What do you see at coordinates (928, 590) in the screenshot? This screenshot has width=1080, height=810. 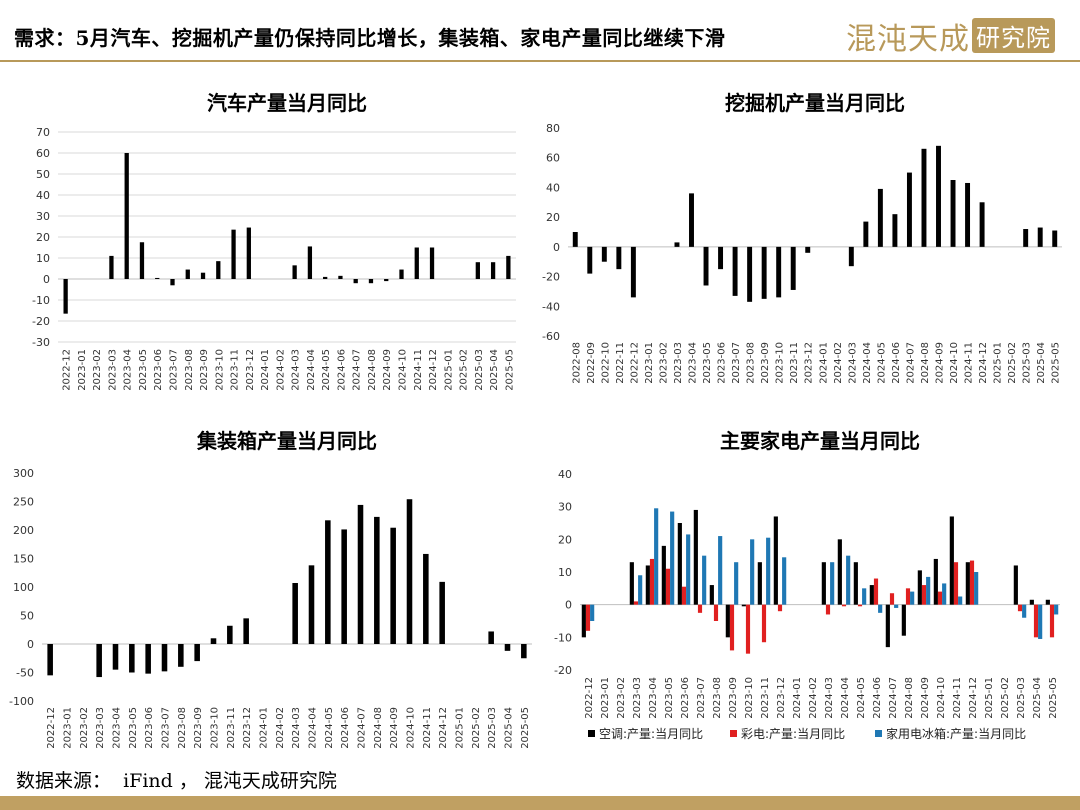 I see `appliance-bar-2024-09-s2` at bounding box center [928, 590].